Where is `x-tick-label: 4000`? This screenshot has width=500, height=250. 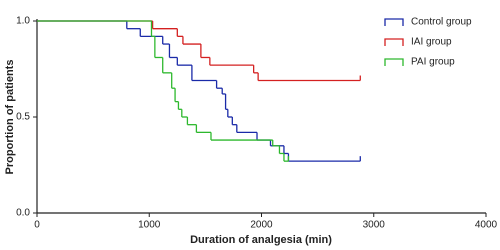
x-tick-label: 4000 is located at coordinates (486, 225).